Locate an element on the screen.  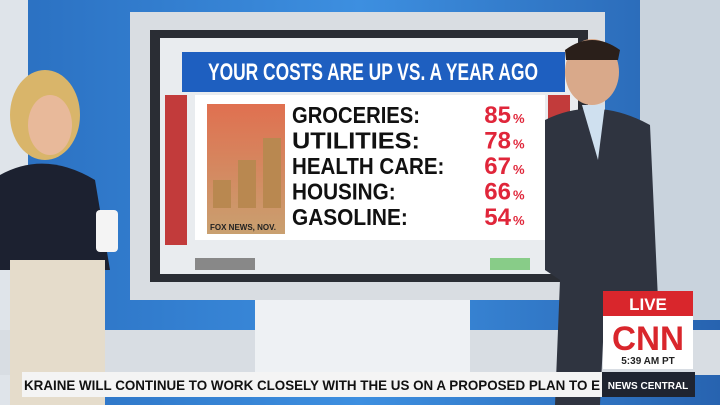
item-label: HOUSING: is located at coordinates (344, 192).